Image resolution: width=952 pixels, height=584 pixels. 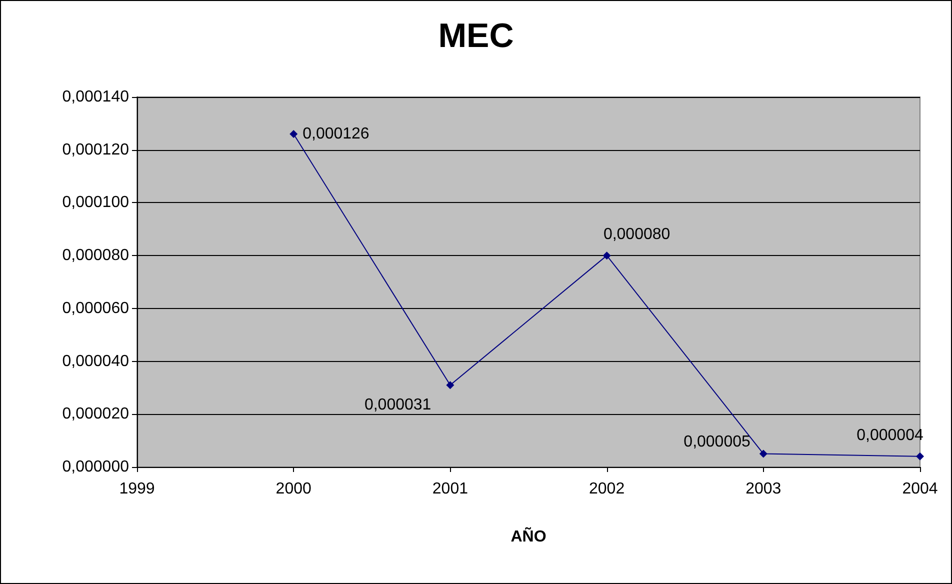 What do you see at coordinates (920, 489) in the screenshot?
I see `x-tick-label: 2004` at bounding box center [920, 489].